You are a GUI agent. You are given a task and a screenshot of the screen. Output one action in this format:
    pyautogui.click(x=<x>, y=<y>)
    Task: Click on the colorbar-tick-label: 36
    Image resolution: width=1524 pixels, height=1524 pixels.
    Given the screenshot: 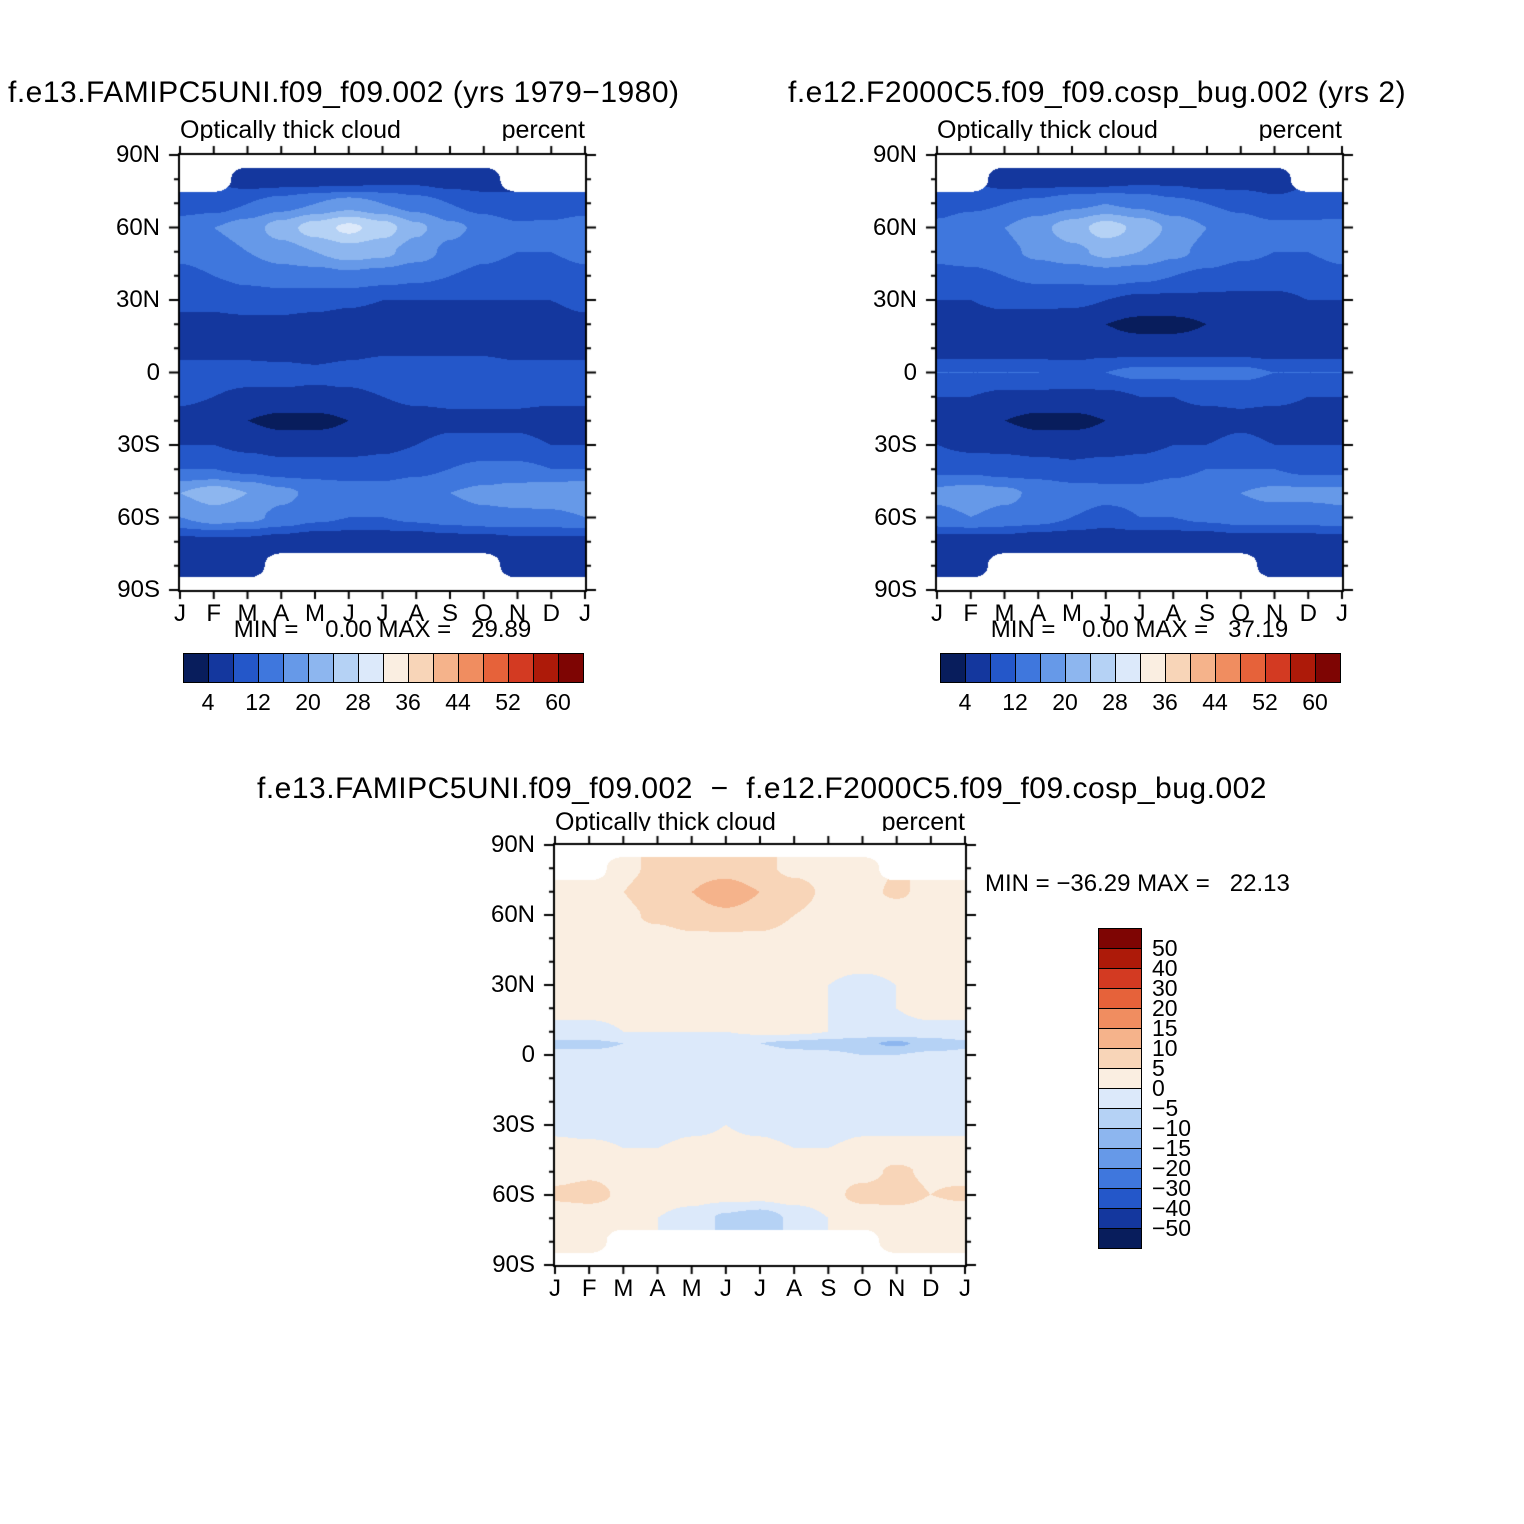 What is the action you would take?
    pyautogui.click(x=408, y=702)
    